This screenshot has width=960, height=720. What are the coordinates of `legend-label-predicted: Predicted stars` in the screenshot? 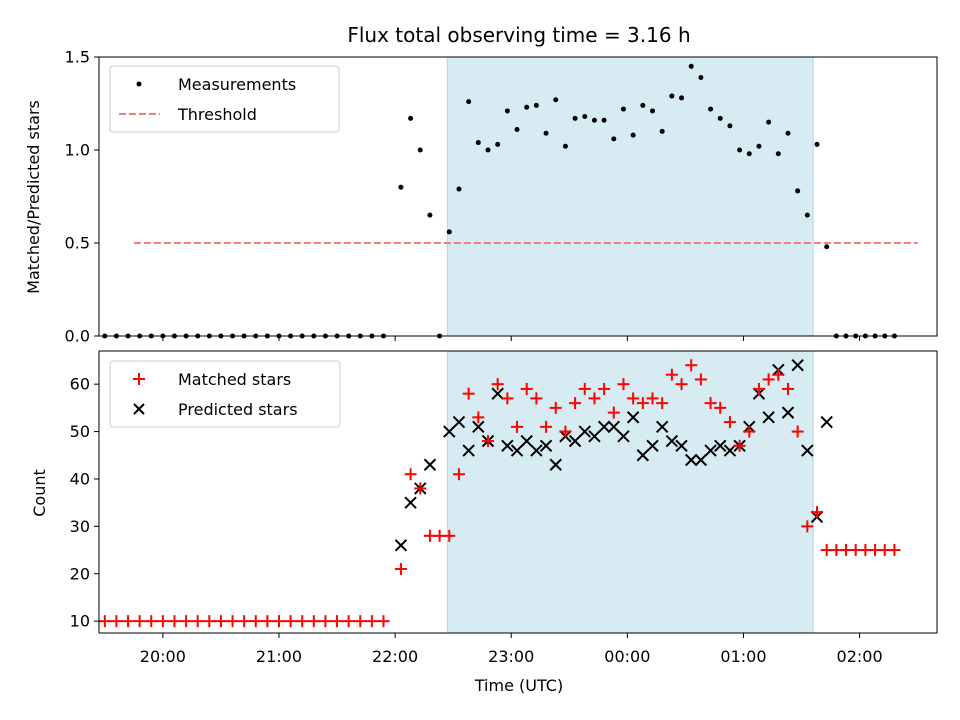 It's located at (238, 409).